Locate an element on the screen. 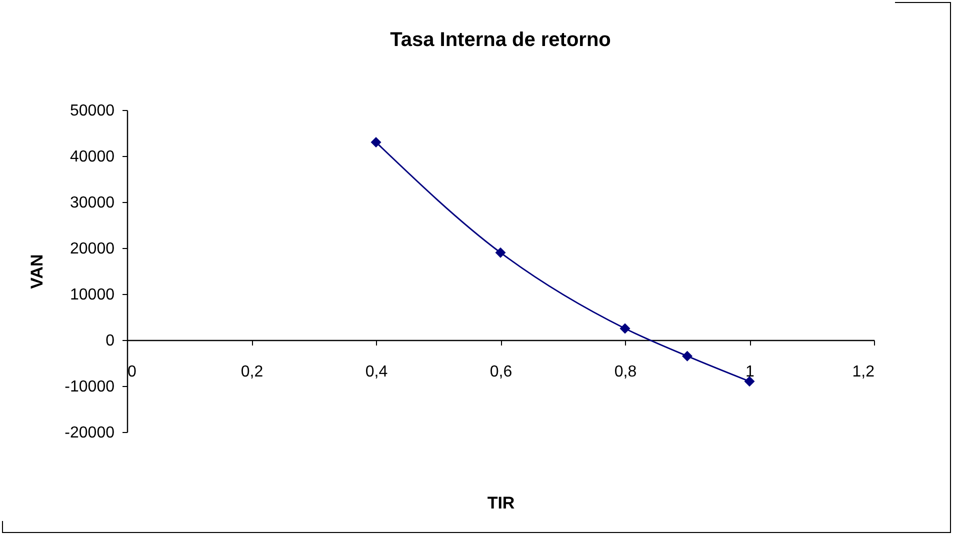 The height and width of the screenshot is (537, 955). y-tick-label: 30000 is located at coordinates (92, 203).